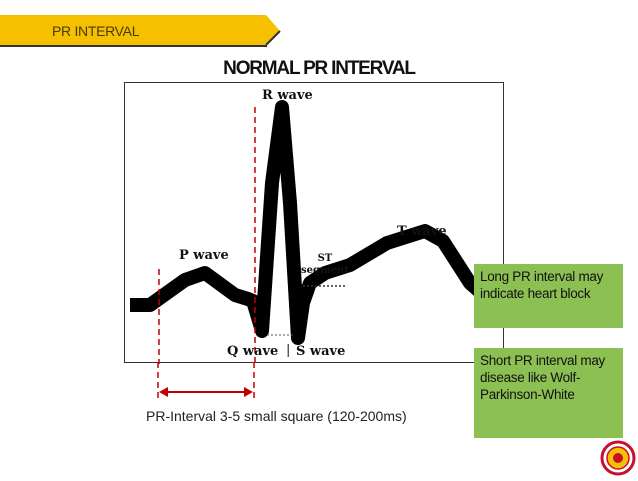 The width and height of the screenshot is (638, 481). I want to click on pr-interval-arrow, so click(206, 380).